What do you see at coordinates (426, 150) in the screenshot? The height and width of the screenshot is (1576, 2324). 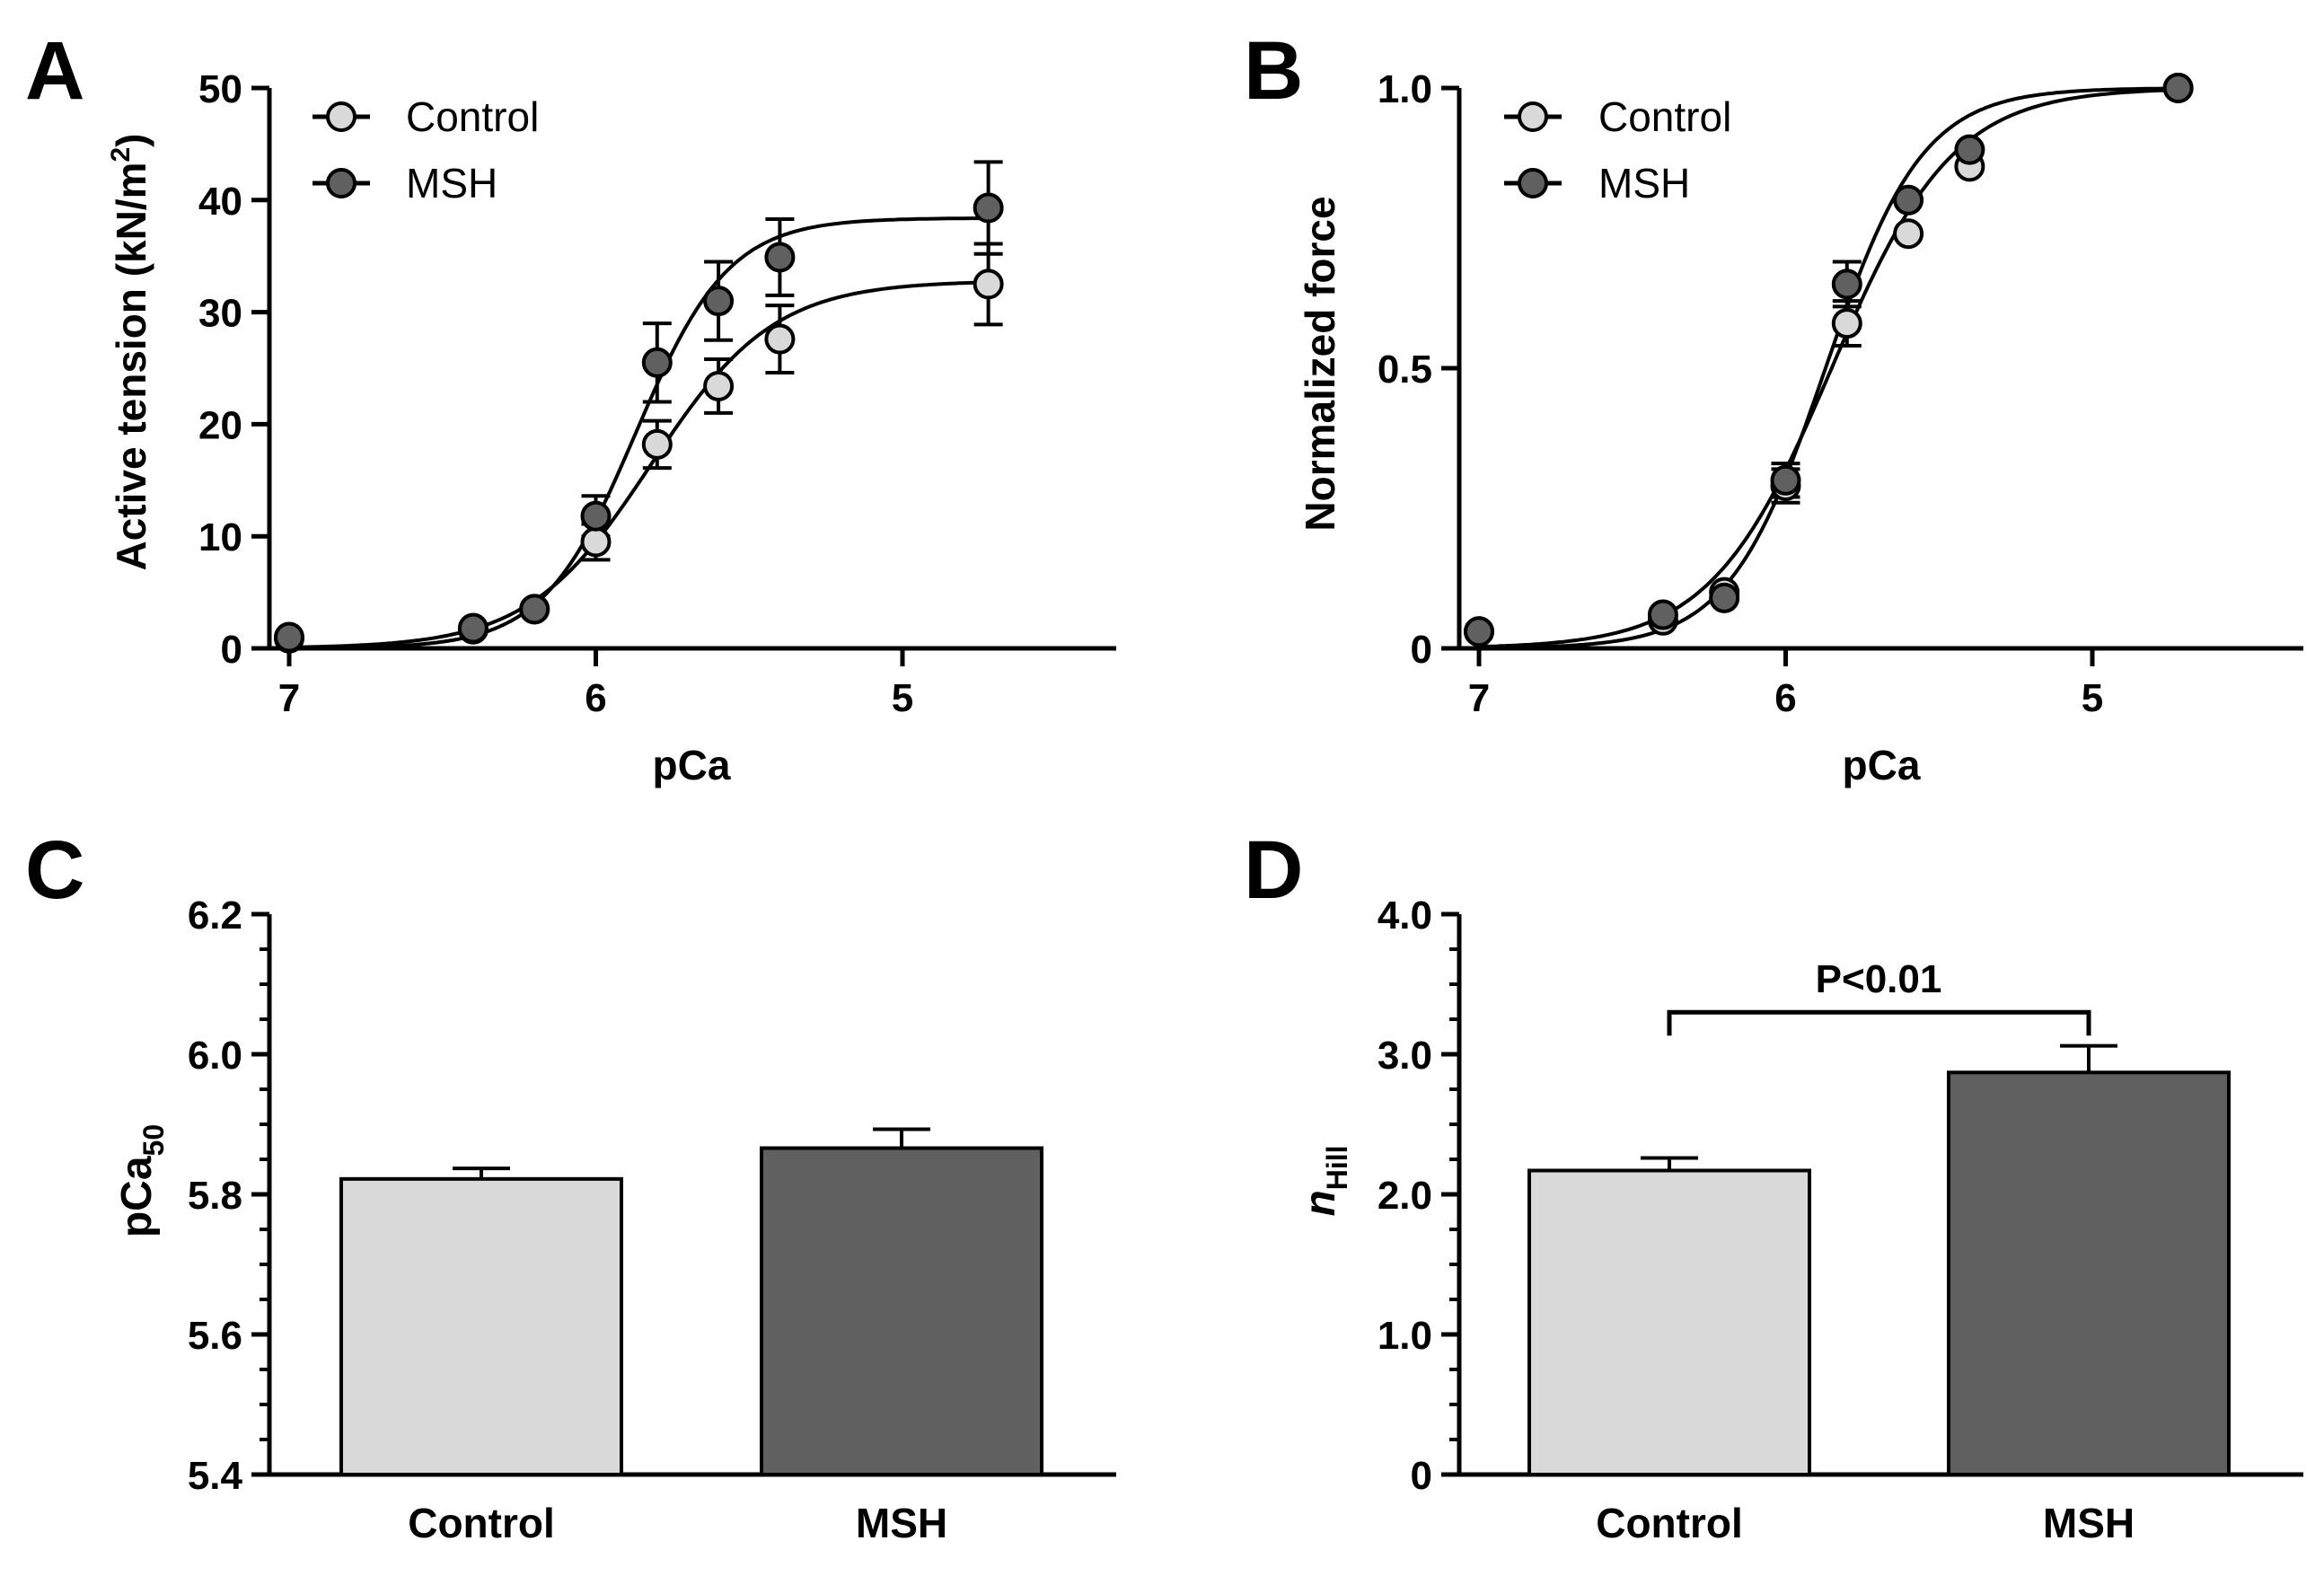 I see `legend-a: Control MSH` at bounding box center [426, 150].